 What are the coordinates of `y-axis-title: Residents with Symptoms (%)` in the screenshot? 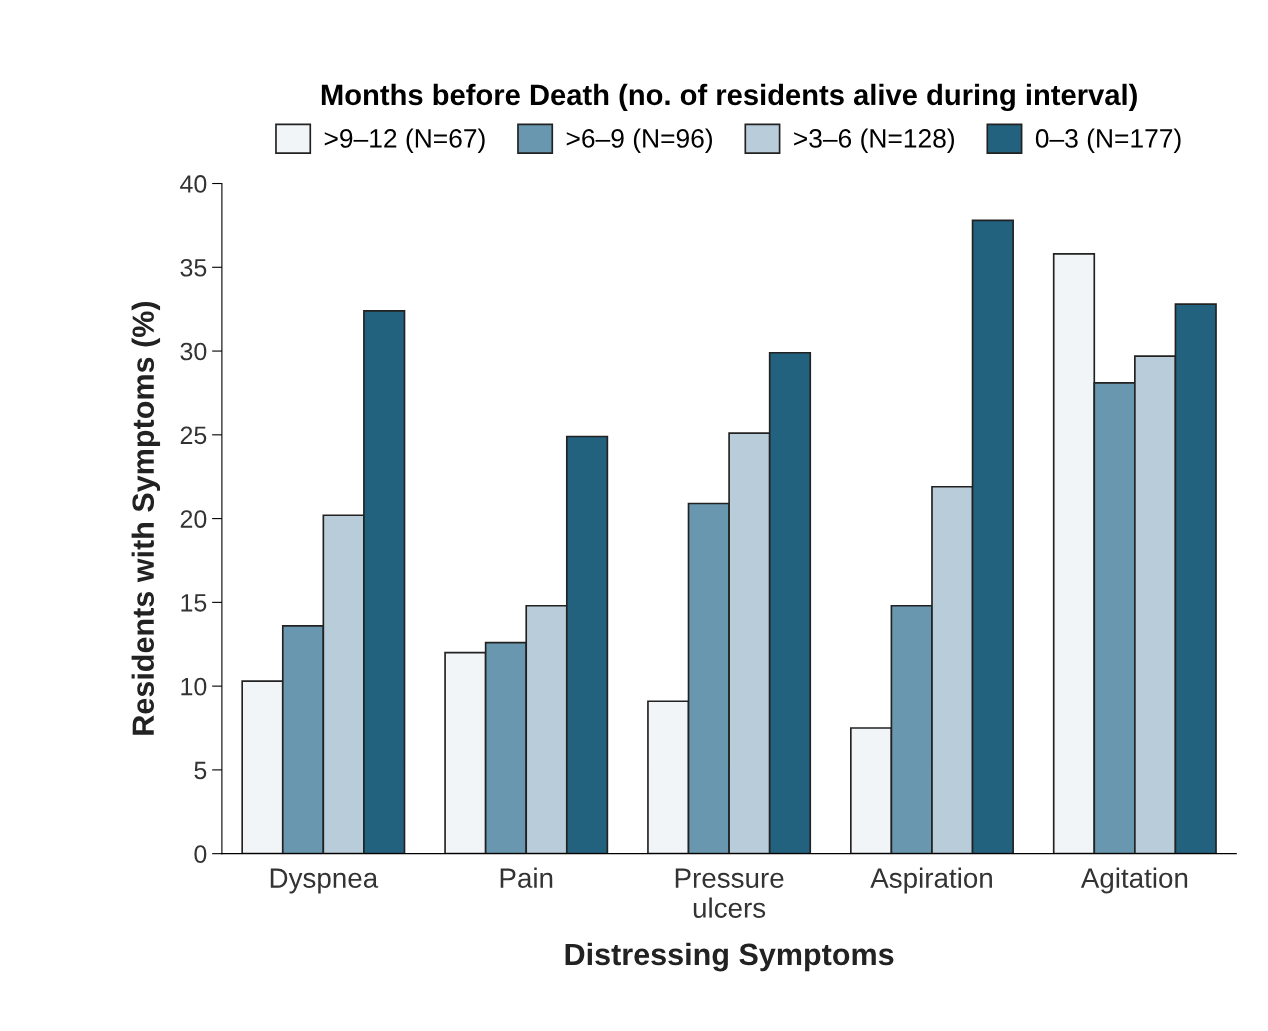 It's located at (146, 518).